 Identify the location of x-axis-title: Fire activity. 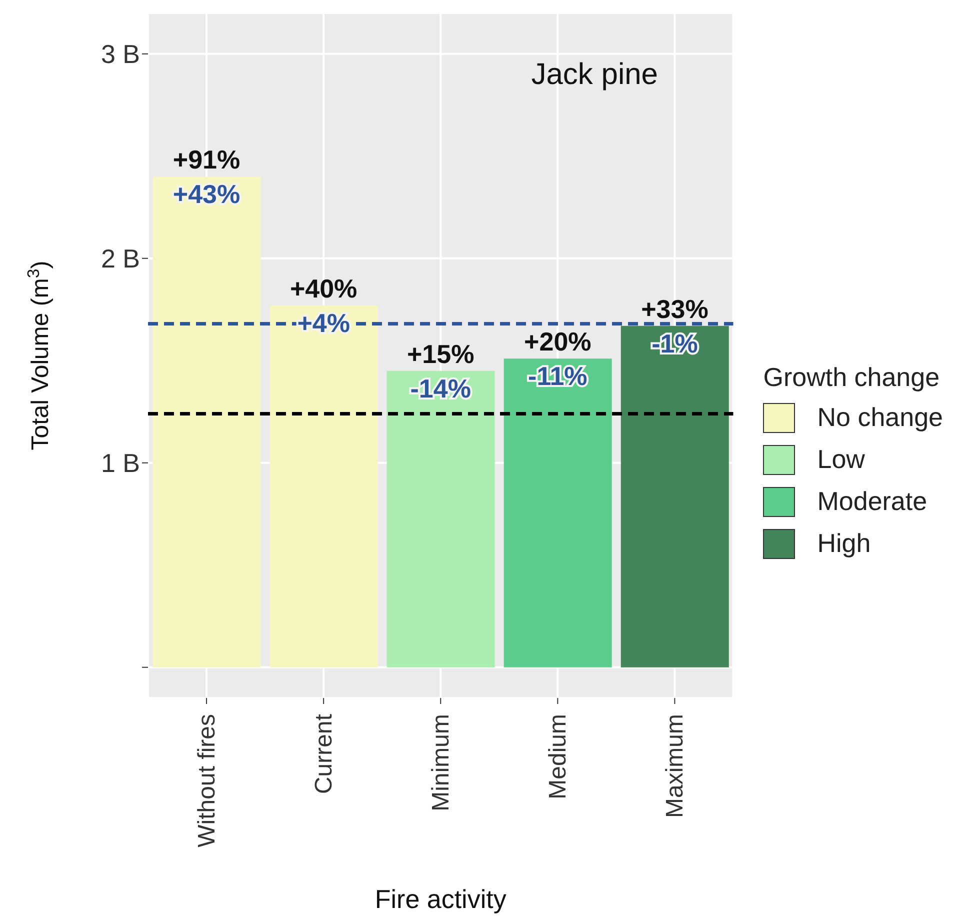
(440, 899).